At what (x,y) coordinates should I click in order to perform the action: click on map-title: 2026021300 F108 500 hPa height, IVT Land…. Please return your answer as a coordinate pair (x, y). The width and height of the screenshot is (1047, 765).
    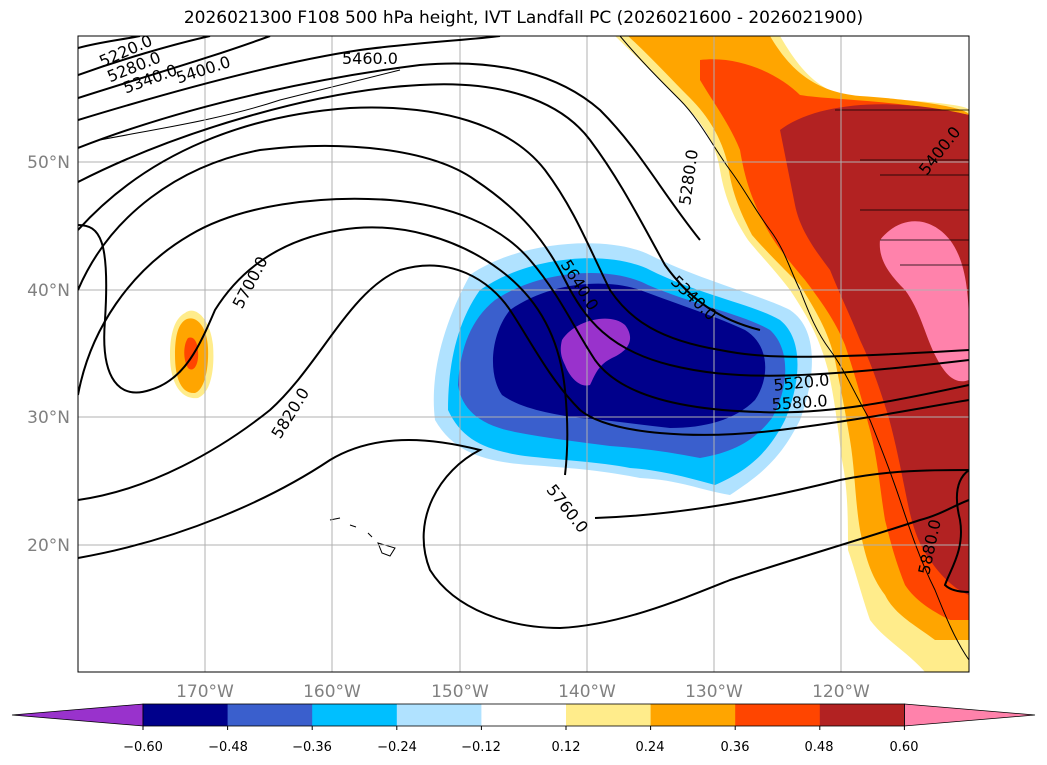
    Looking at the image, I should click on (523, 18).